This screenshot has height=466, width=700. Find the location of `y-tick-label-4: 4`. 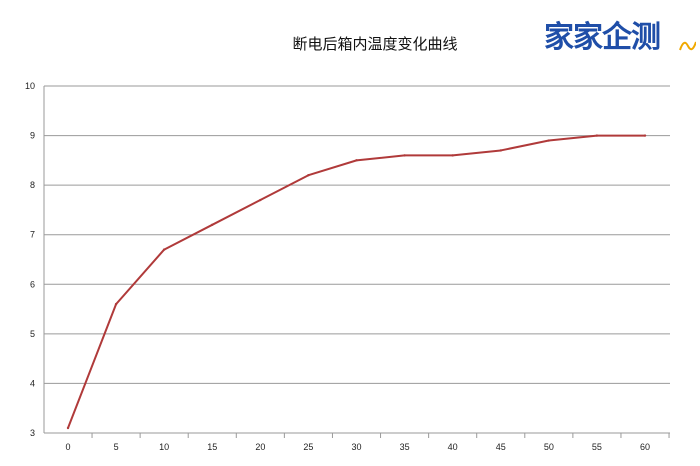

y-tick-label-4: 4 is located at coordinates (32, 383).